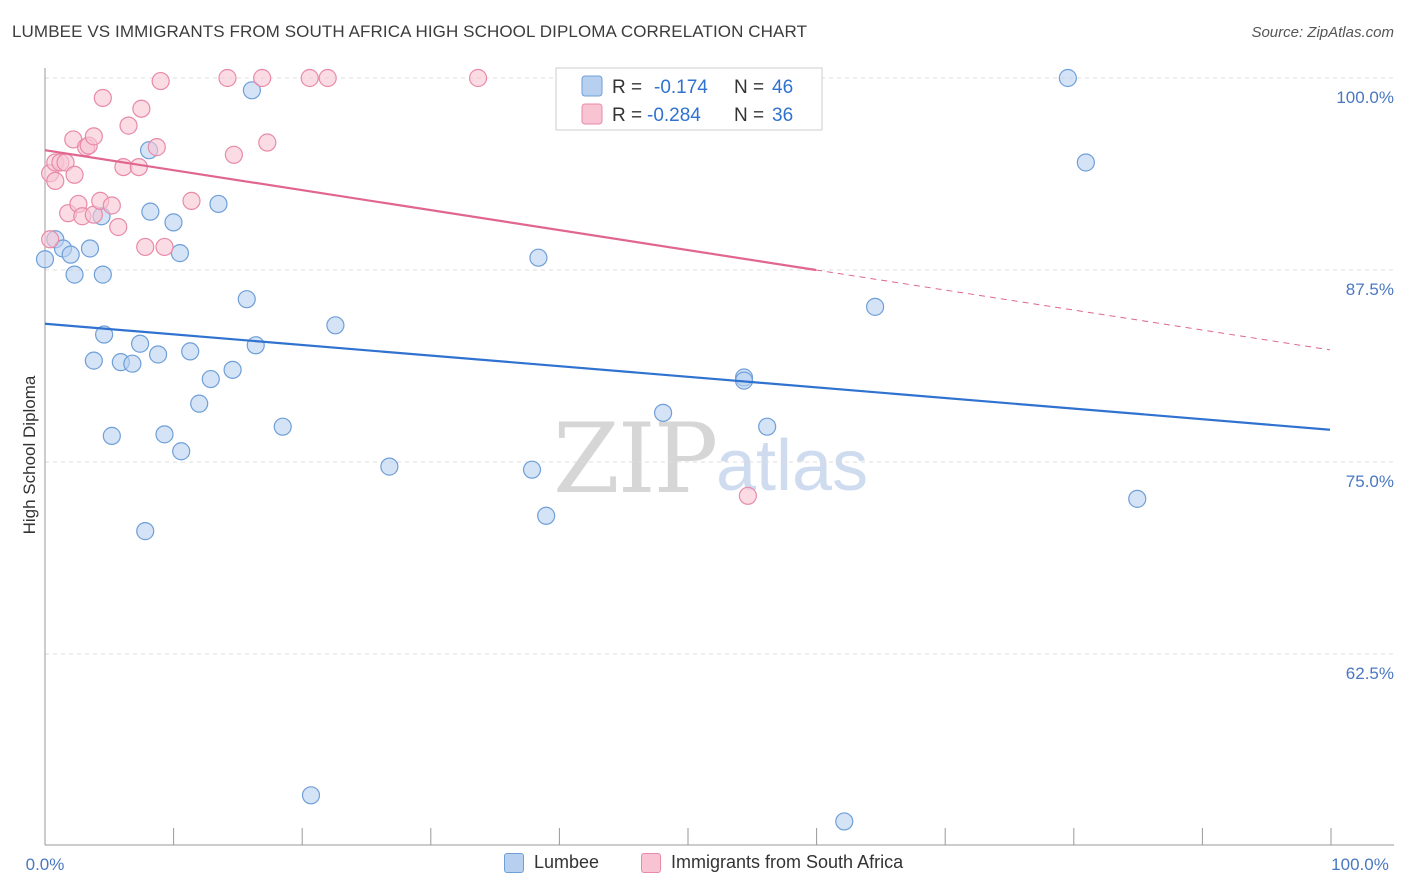 Image resolution: width=1406 pixels, height=892 pixels. Describe the element at coordinates (674, 115) in the screenshot. I see `immigrants-r-value: -0.284` at that location.